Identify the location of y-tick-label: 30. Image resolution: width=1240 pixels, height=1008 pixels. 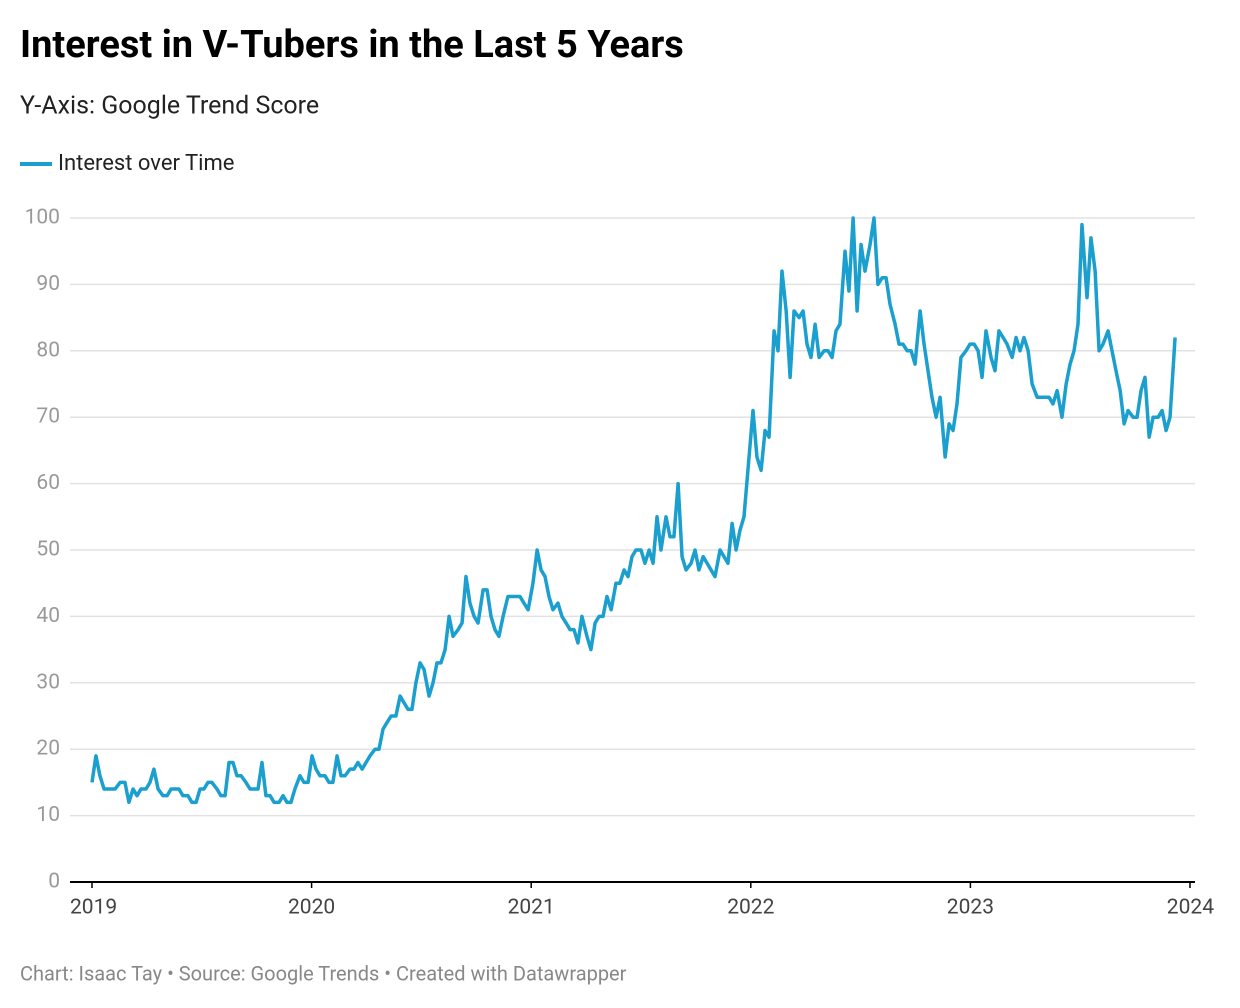
(48, 682).